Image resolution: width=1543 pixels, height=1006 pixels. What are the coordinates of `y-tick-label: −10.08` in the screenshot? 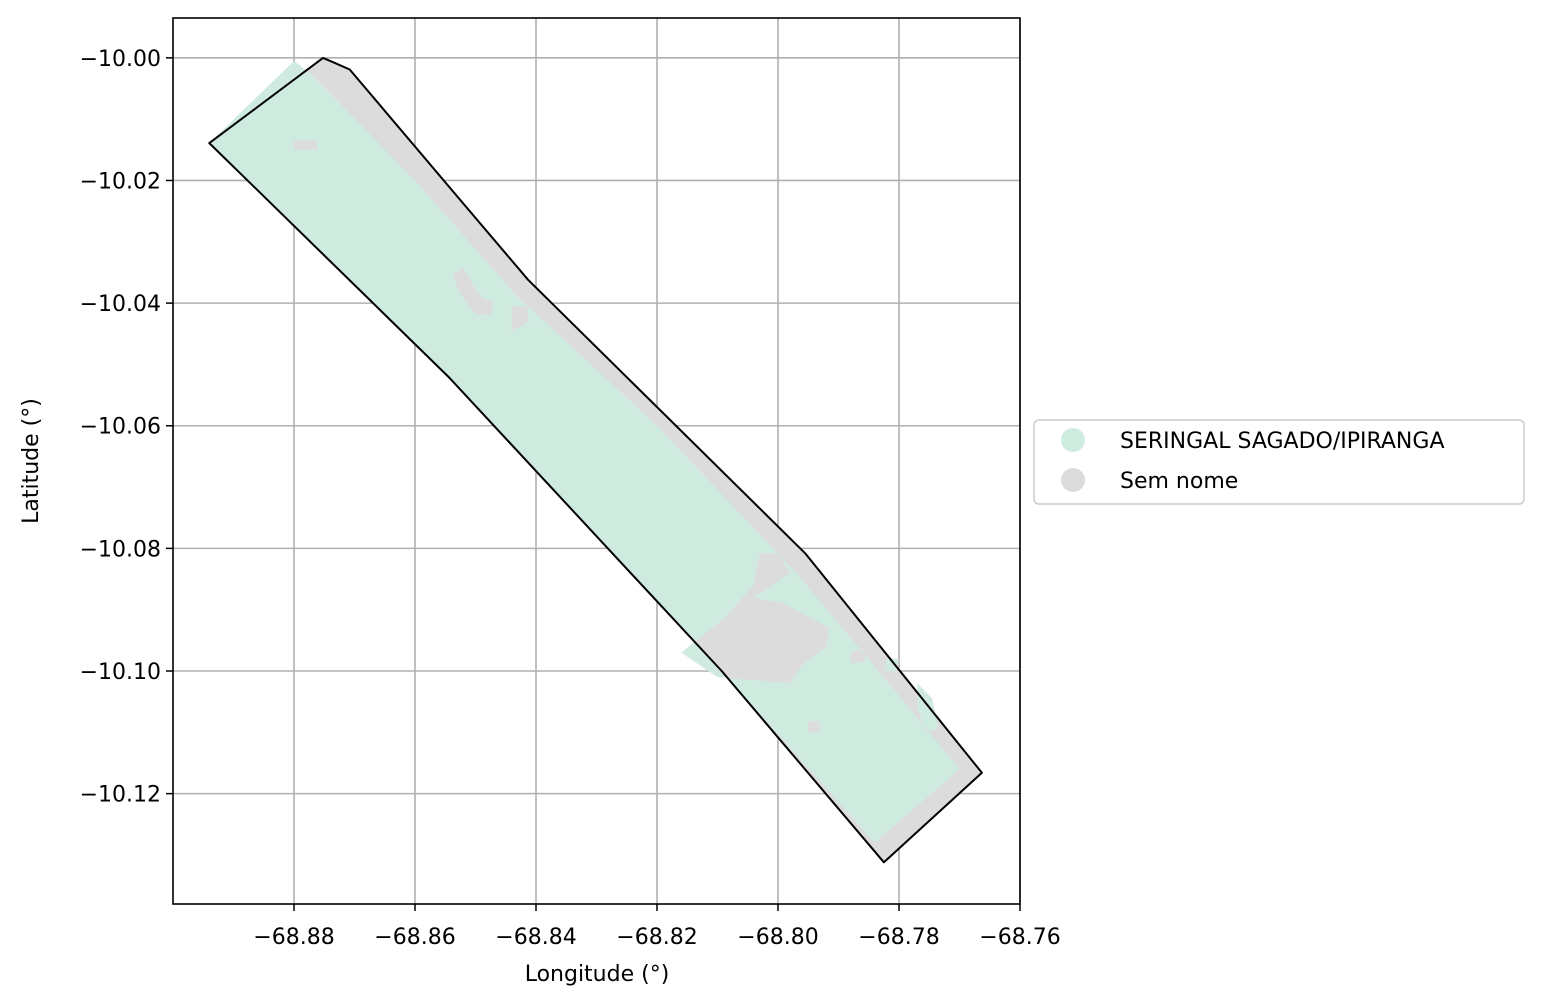 It's located at (120, 549).